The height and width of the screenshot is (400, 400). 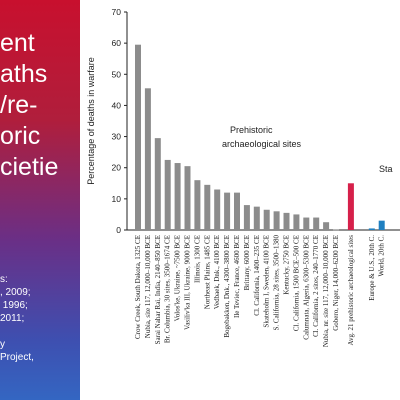 I want to click on category-label: Skateholm I, Sweden, 4100 BCE, so click(x=267, y=281).